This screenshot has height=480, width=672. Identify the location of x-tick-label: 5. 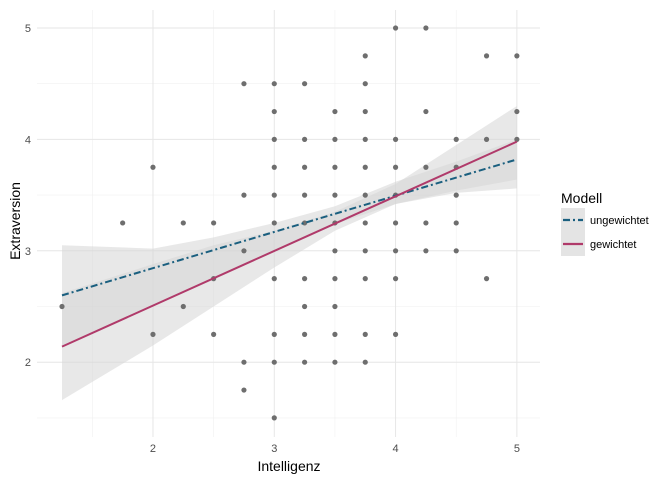
(517, 449).